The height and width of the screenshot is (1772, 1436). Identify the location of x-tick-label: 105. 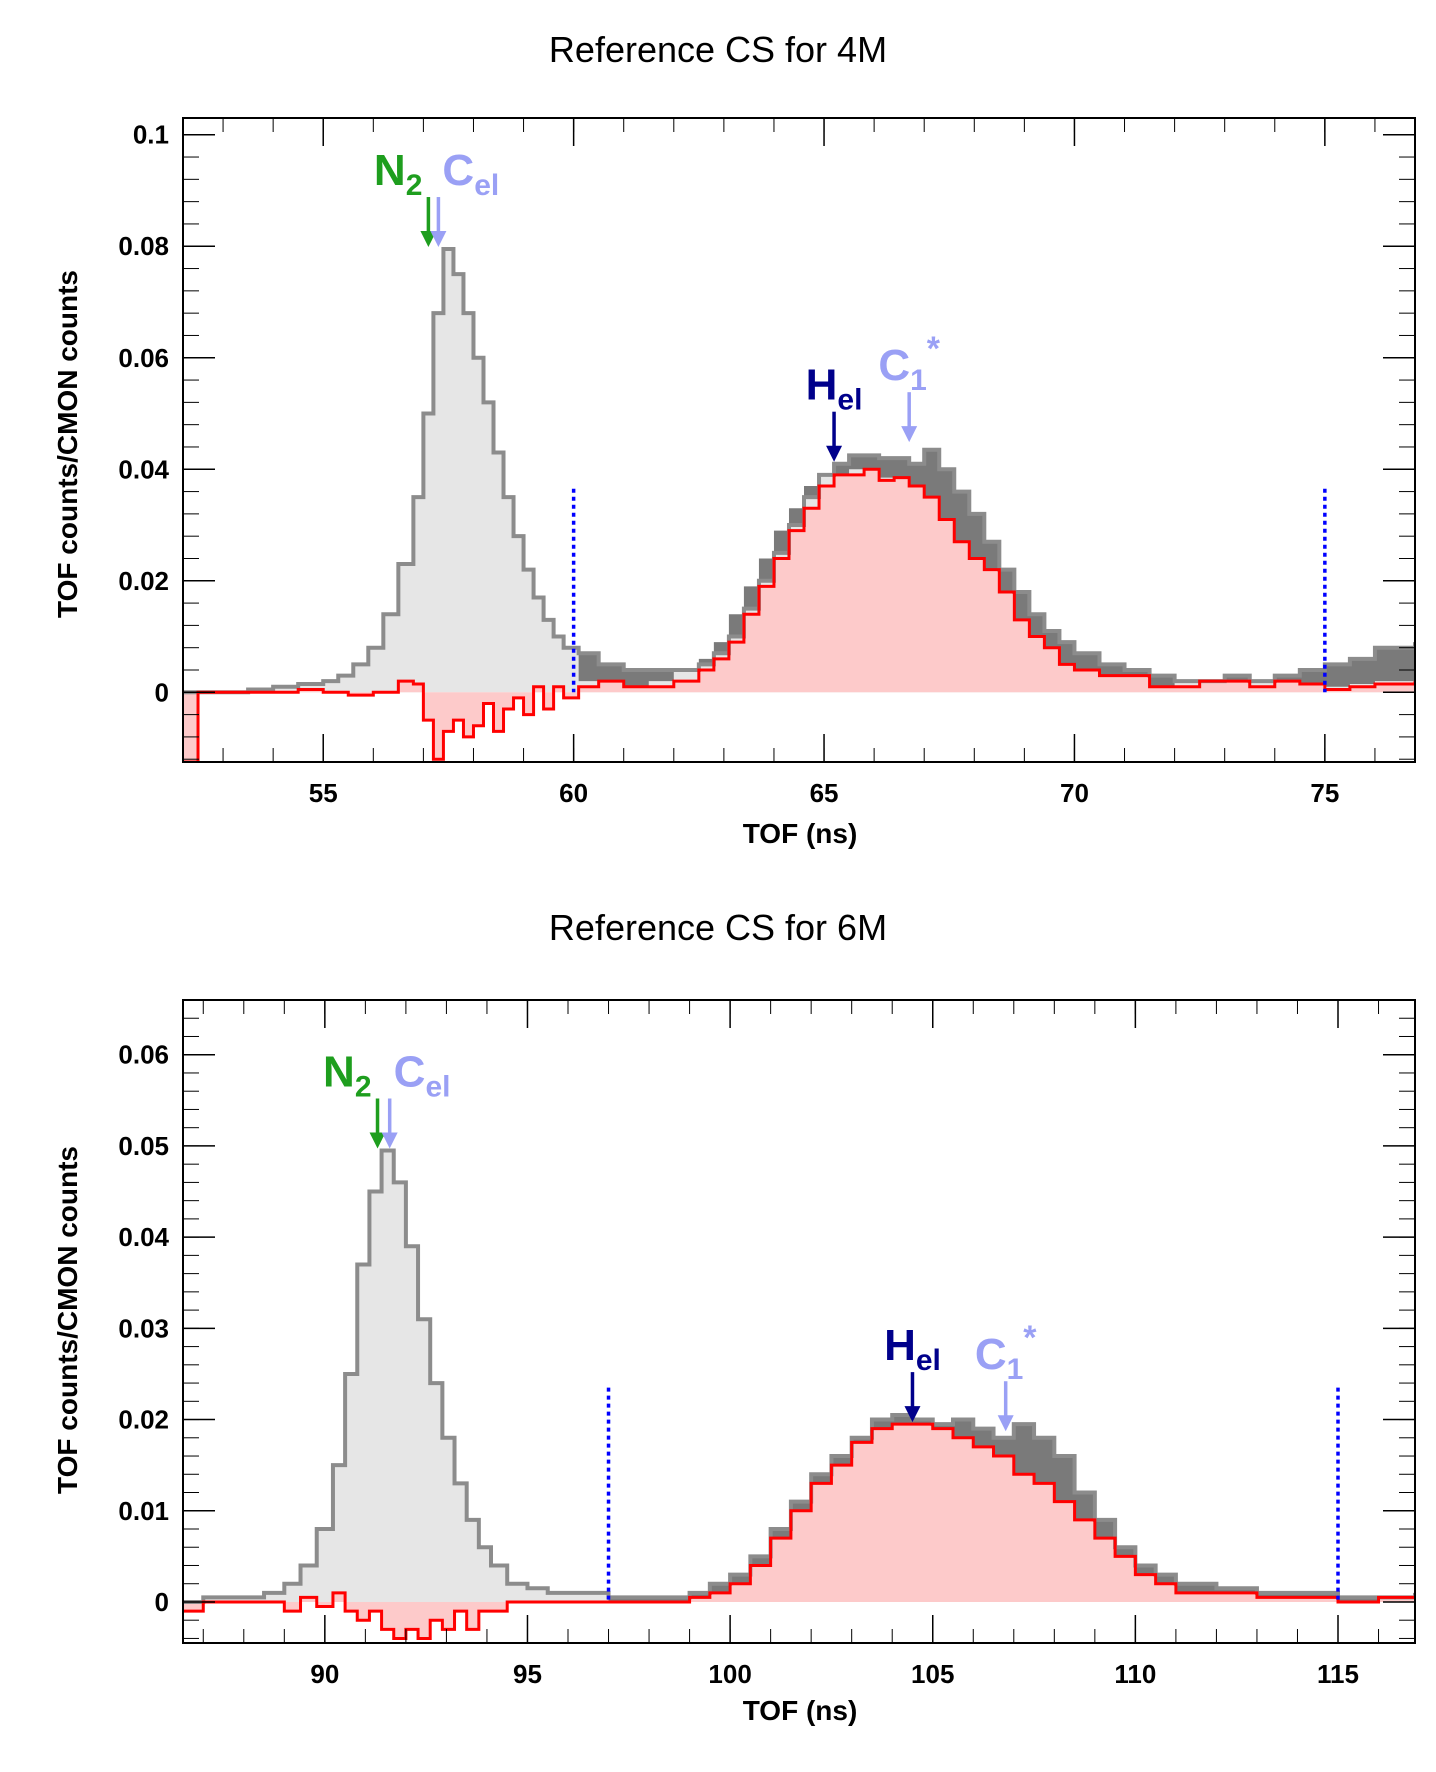
(932, 1674).